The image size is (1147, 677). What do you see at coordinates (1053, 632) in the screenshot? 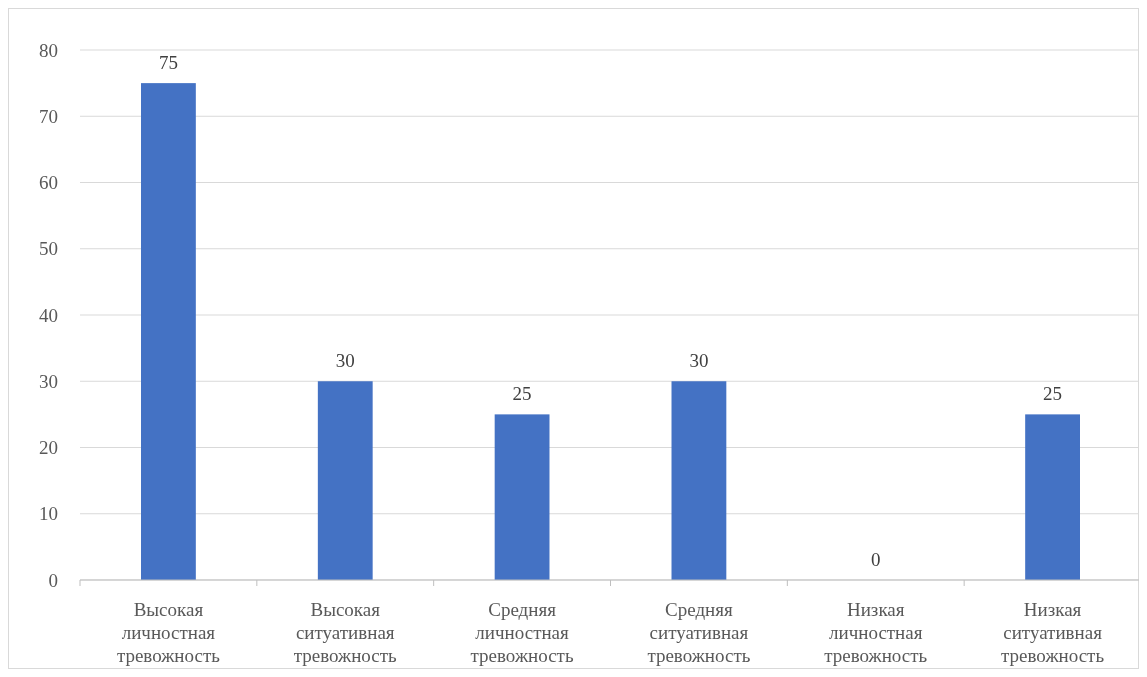
I see `x-tick-label: Низкая ситуативная тревожность` at bounding box center [1053, 632].